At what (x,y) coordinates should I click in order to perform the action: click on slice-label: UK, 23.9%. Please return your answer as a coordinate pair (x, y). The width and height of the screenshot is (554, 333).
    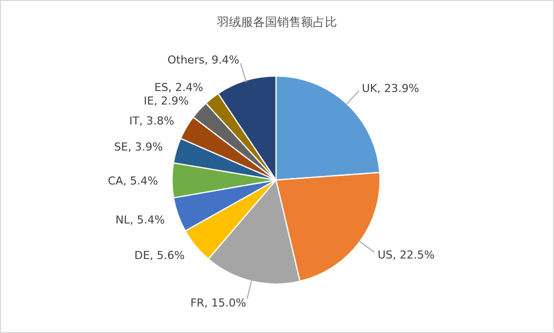
    Looking at the image, I should click on (391, 88).